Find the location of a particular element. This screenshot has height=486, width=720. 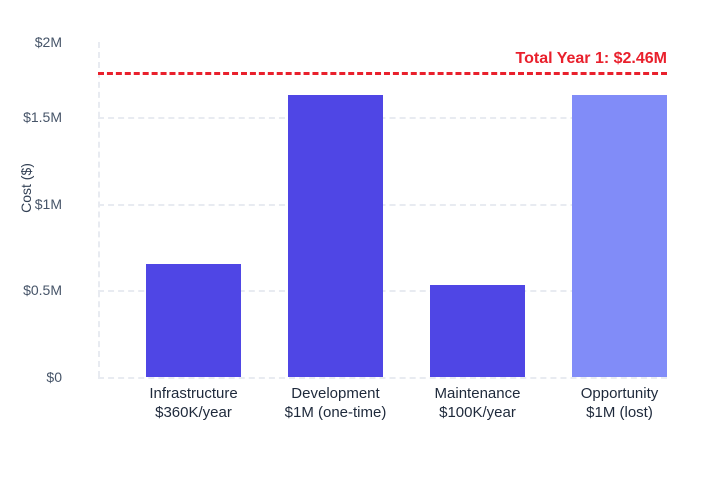

gridline--0 is located at coordinates (382, 378).